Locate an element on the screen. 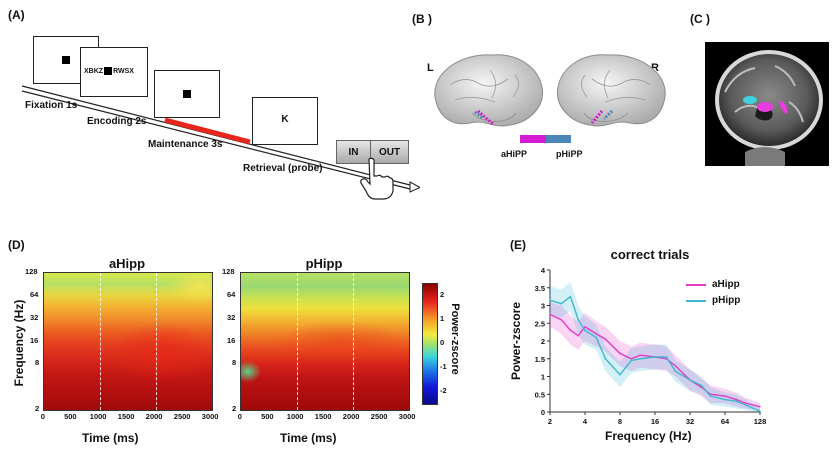  probe-letter: K is located at coordinates (285, 119).